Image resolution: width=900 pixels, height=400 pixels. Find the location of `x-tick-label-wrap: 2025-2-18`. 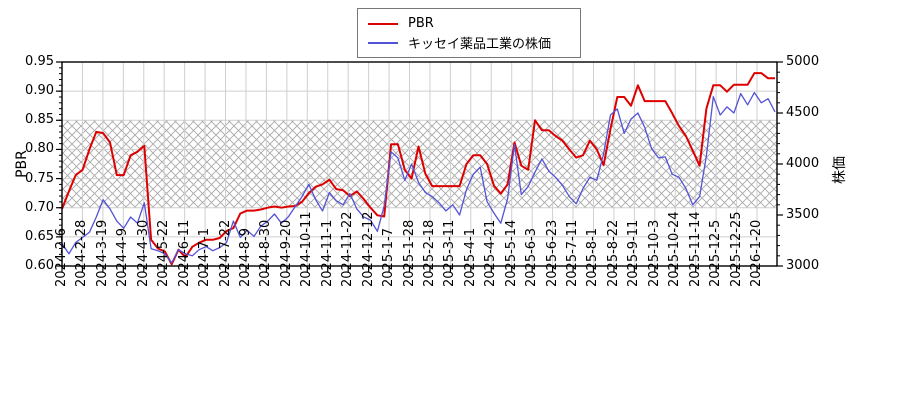

x-tick-label-wrap: 2025-2-18 is located at coordinates (429, 253).